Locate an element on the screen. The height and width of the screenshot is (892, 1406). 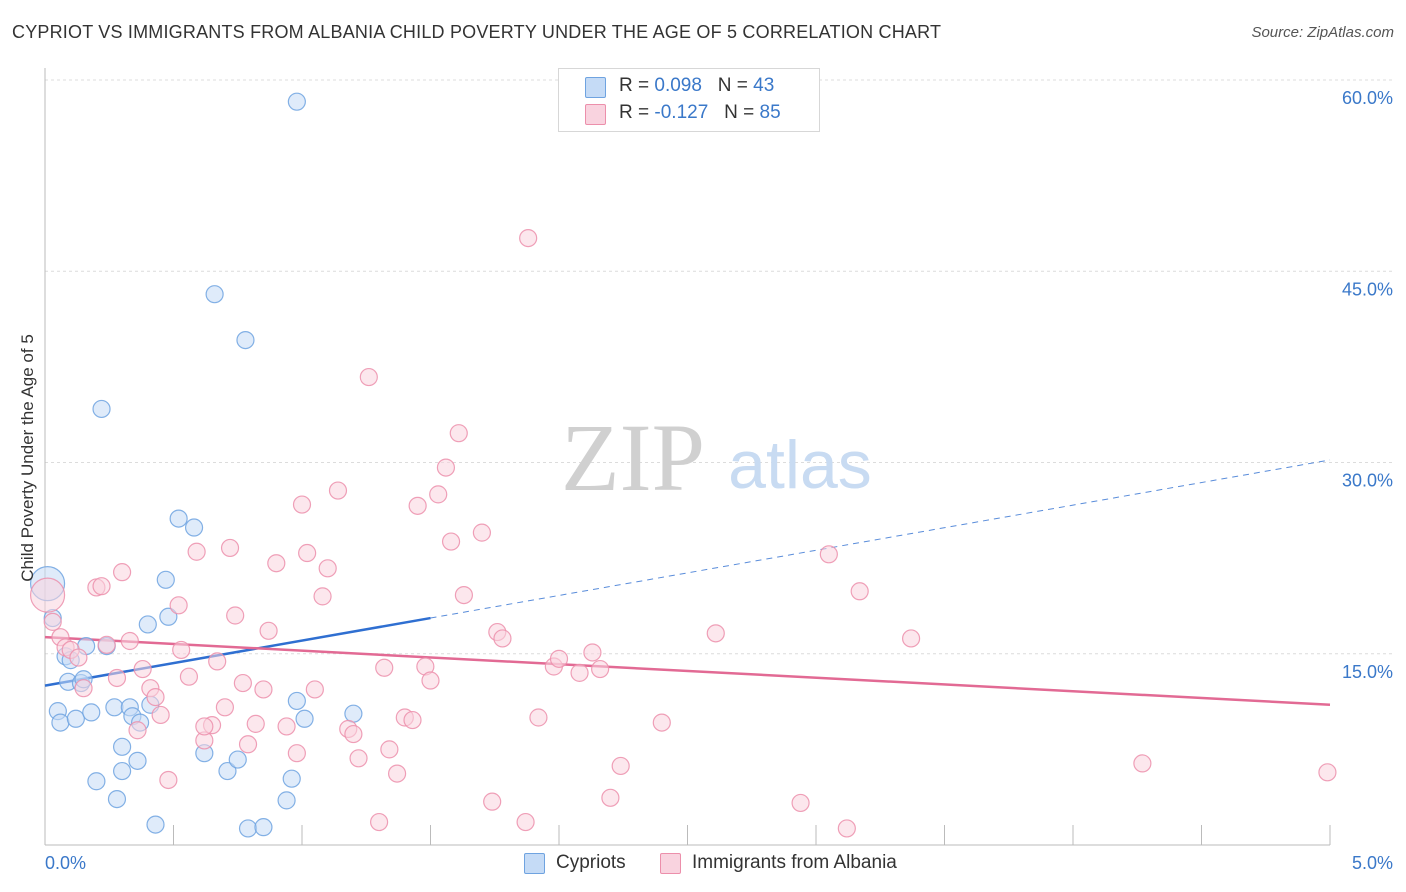
x-tick-label: 0.0% is located at coordinates (65, 863).